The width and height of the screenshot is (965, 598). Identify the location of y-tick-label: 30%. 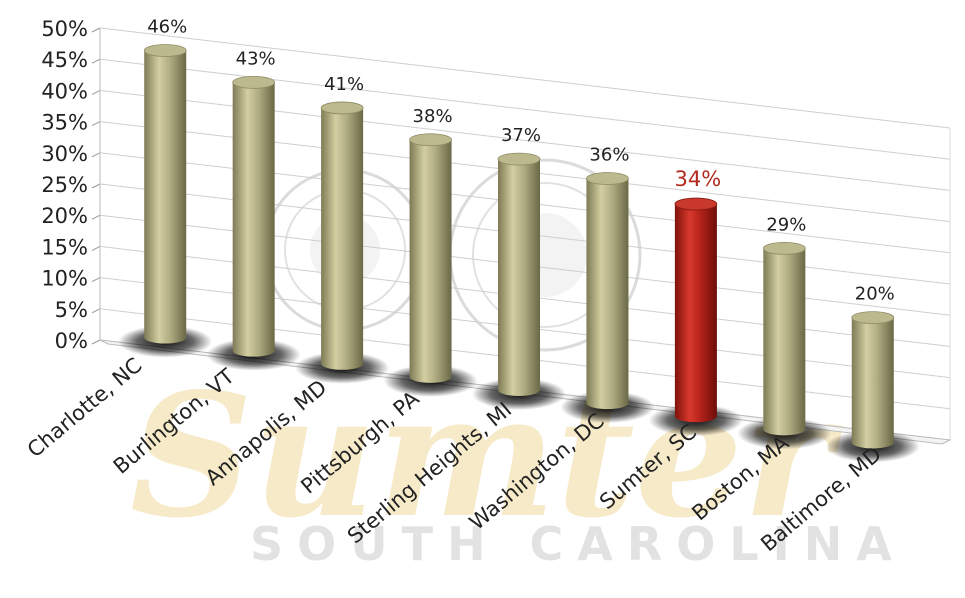
(64, 154).